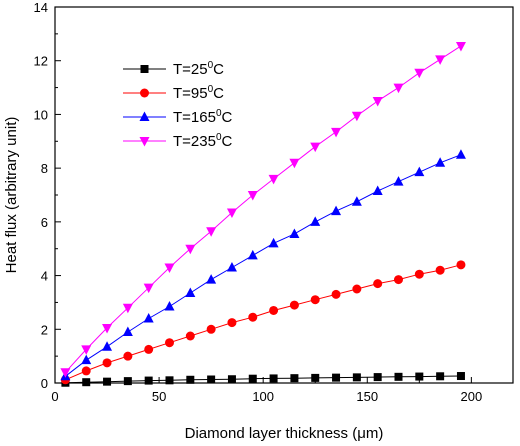  What do you see at coordinates (11, 195) in the screenshot?
I see `y-axis-title: Heat flux (arbitrary unit)` at bounding box center [11, 195].